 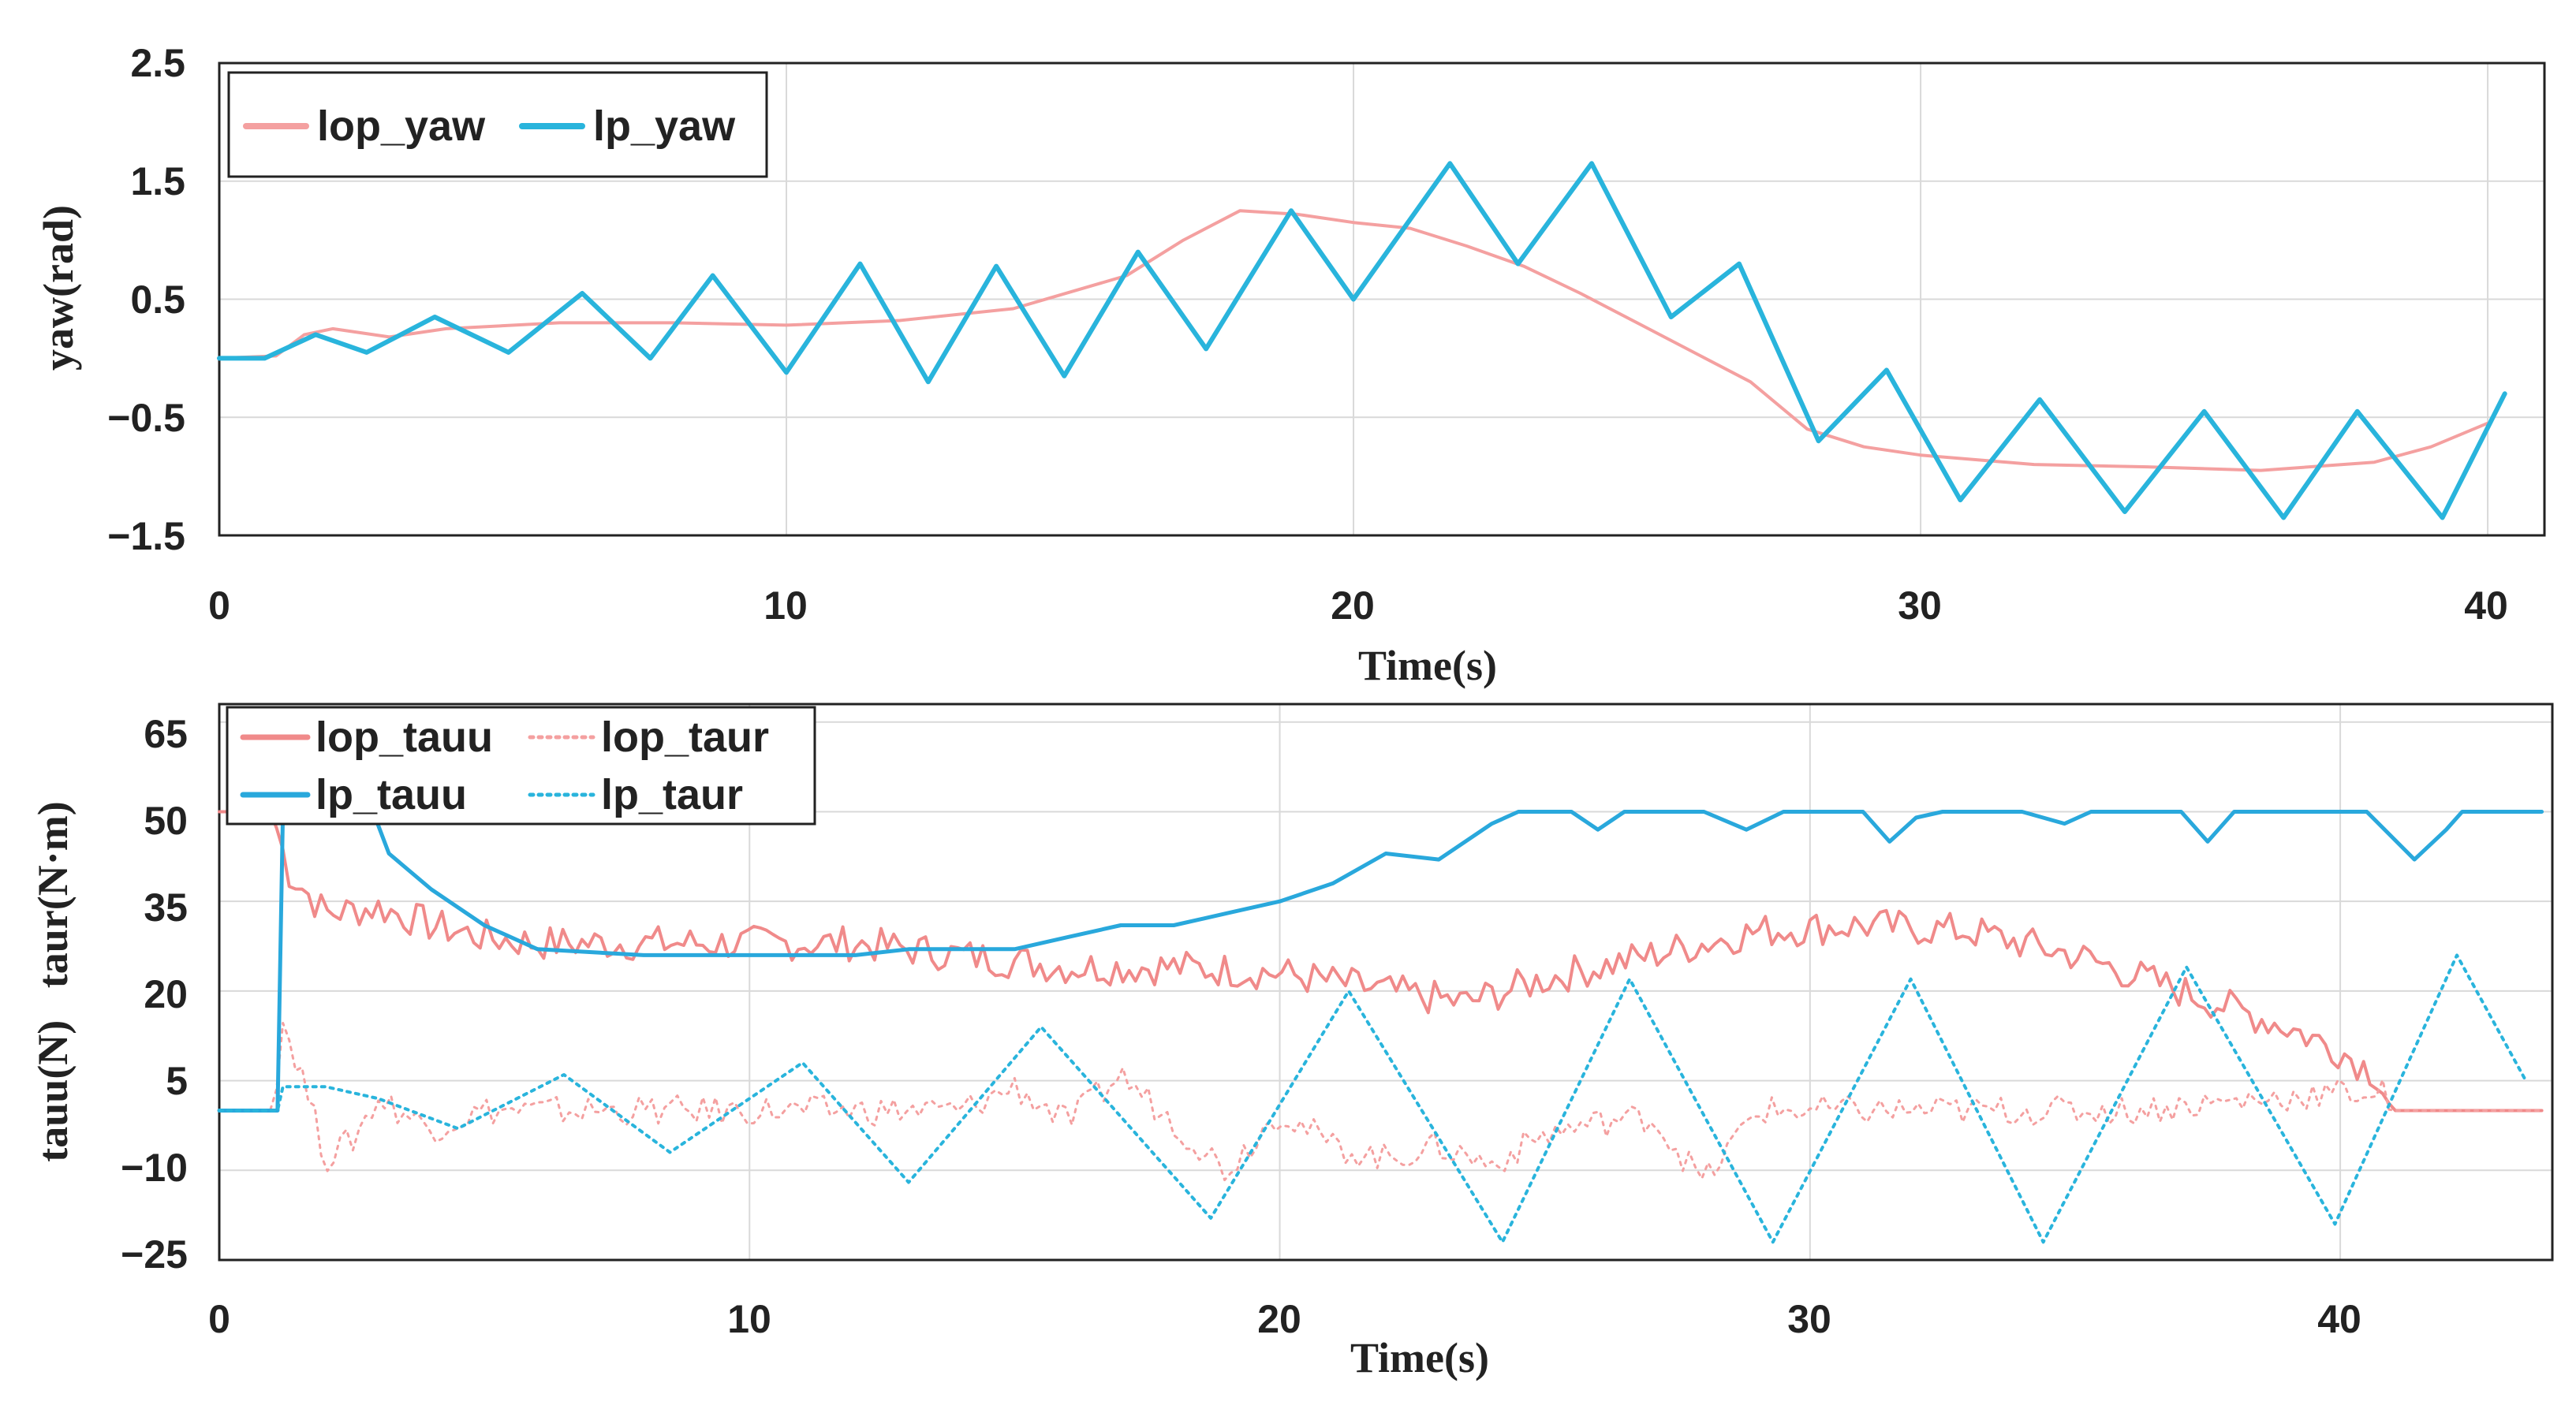 What do you see at coordinates (146, 418) in the screenshot?
I see `y-tick-label: −0.5` at bounding box center [146, 418].